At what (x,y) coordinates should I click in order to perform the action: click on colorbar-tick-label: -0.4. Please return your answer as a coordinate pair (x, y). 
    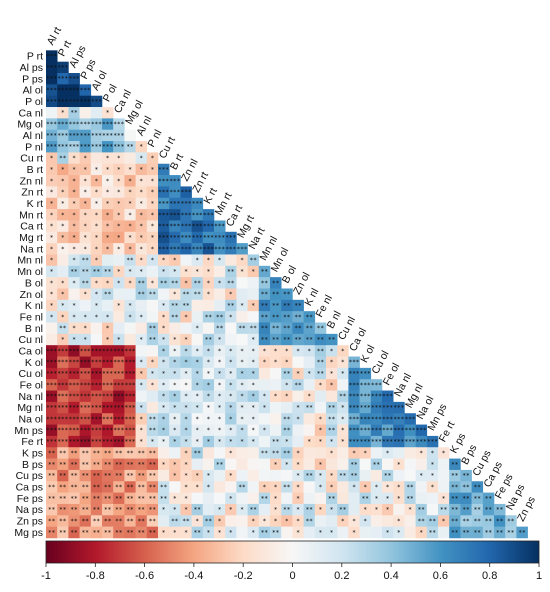
    Looking at the image, I should click on (193, 576).